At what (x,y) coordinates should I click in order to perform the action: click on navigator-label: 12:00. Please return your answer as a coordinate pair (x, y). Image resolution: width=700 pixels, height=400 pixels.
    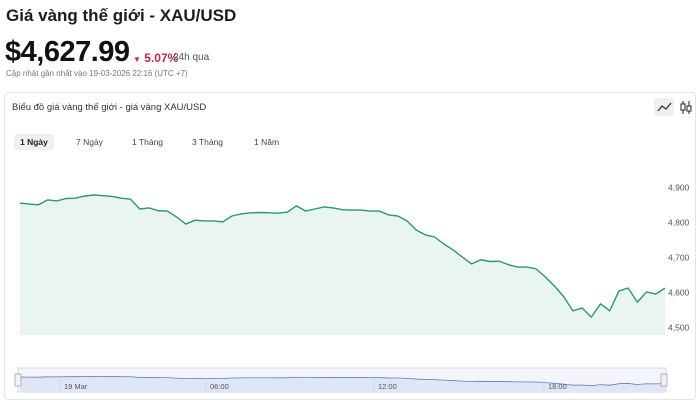
    Looking at the image, I should click on (387, 386).